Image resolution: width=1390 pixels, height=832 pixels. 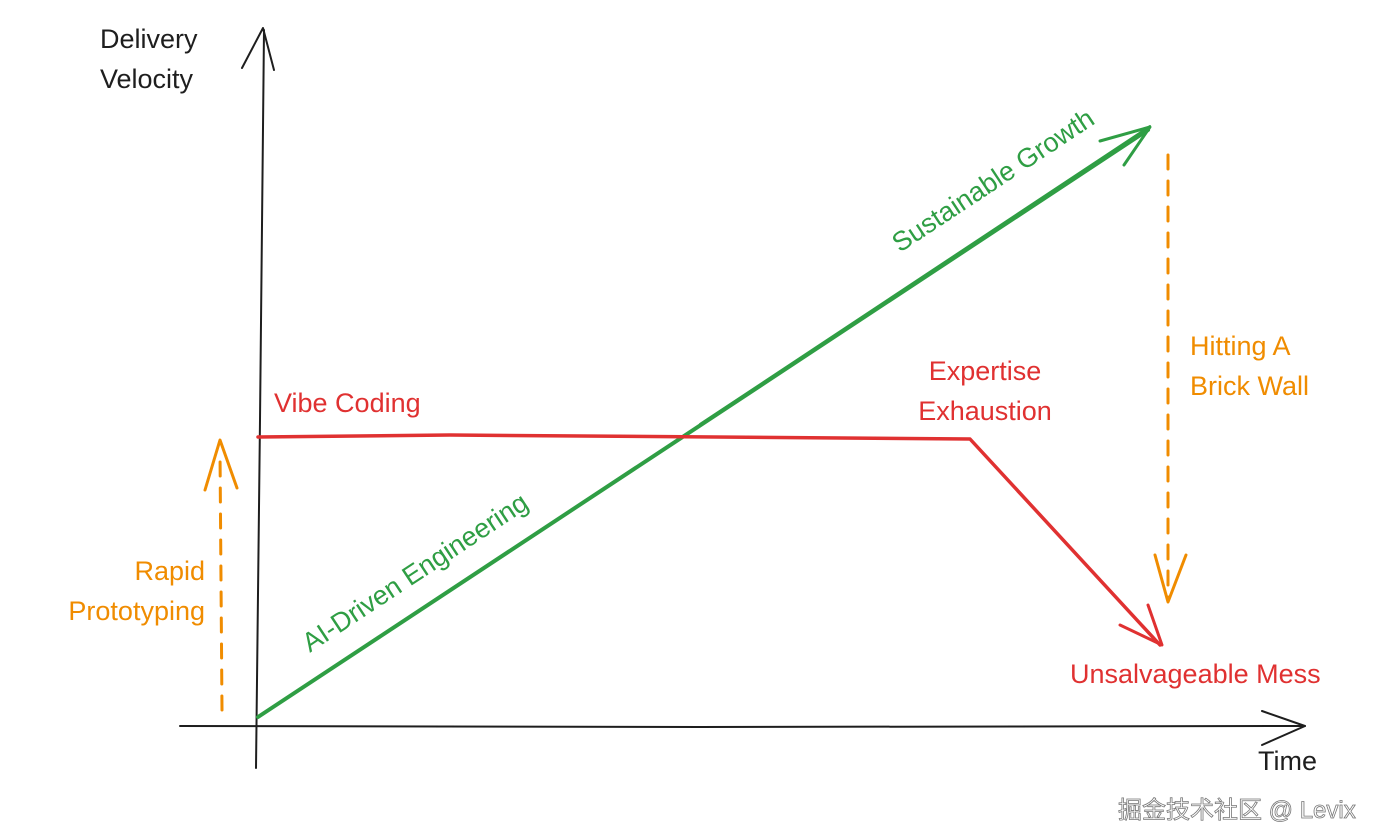 What do you see at coordinates (1287, 761) in the screenshot?
I see `x-axis-label: Time` at bounding box center [1287, 761].